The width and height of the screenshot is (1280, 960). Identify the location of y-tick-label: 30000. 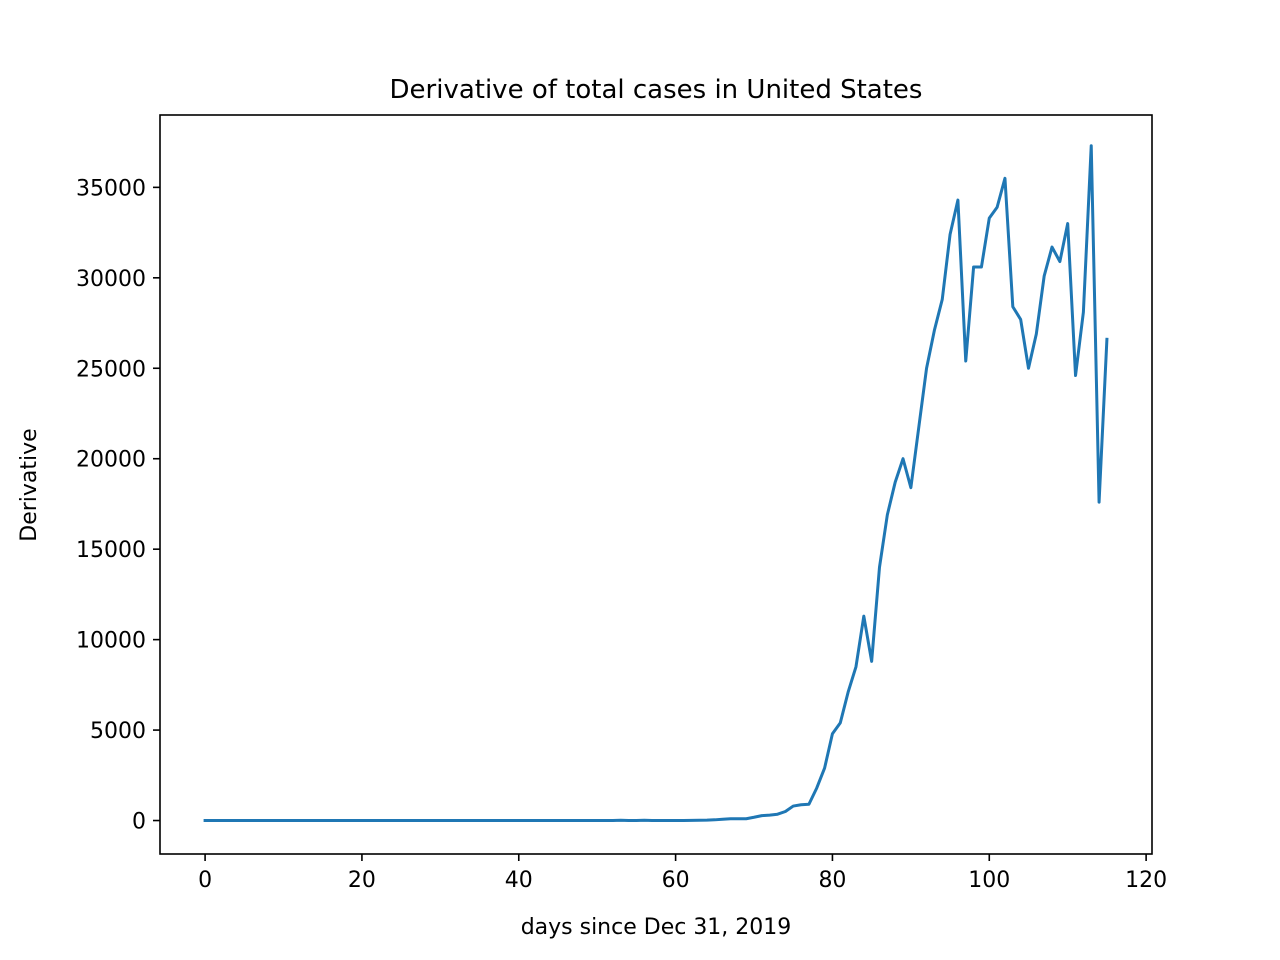
(111, 279).